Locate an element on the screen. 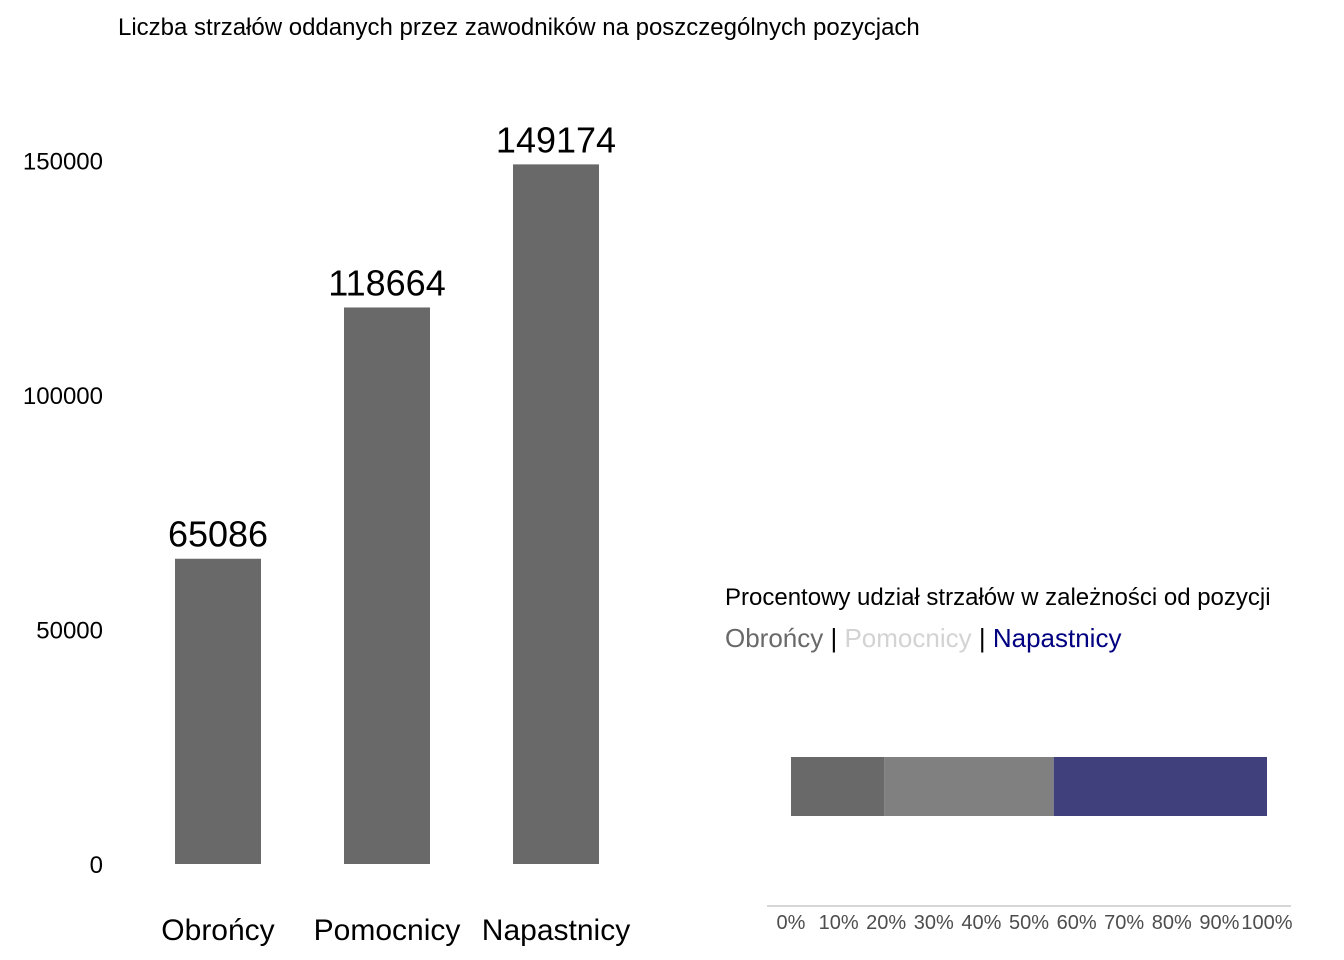  percent-tick-label: 70% is located at coordinates (1124, 923).